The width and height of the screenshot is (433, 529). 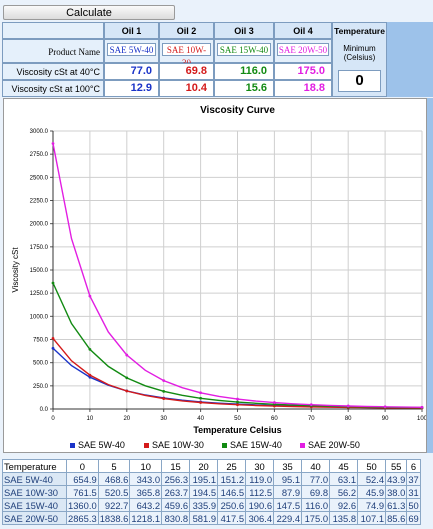 I want to click on y-tick-label: 2500.0, so click(x=39, y=178).